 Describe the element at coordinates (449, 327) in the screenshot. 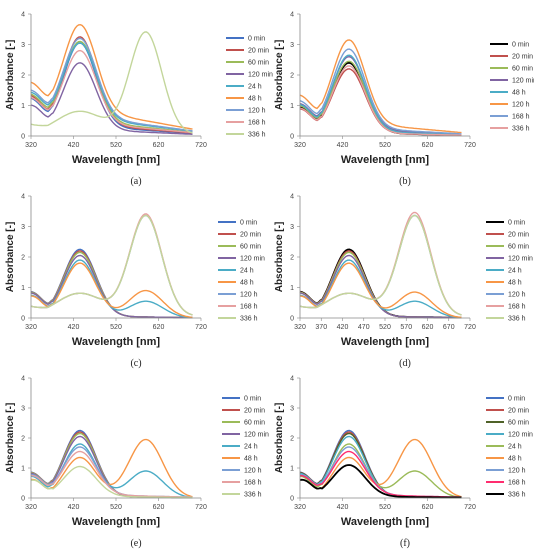

I see `x-tick-label: 670` at that location.